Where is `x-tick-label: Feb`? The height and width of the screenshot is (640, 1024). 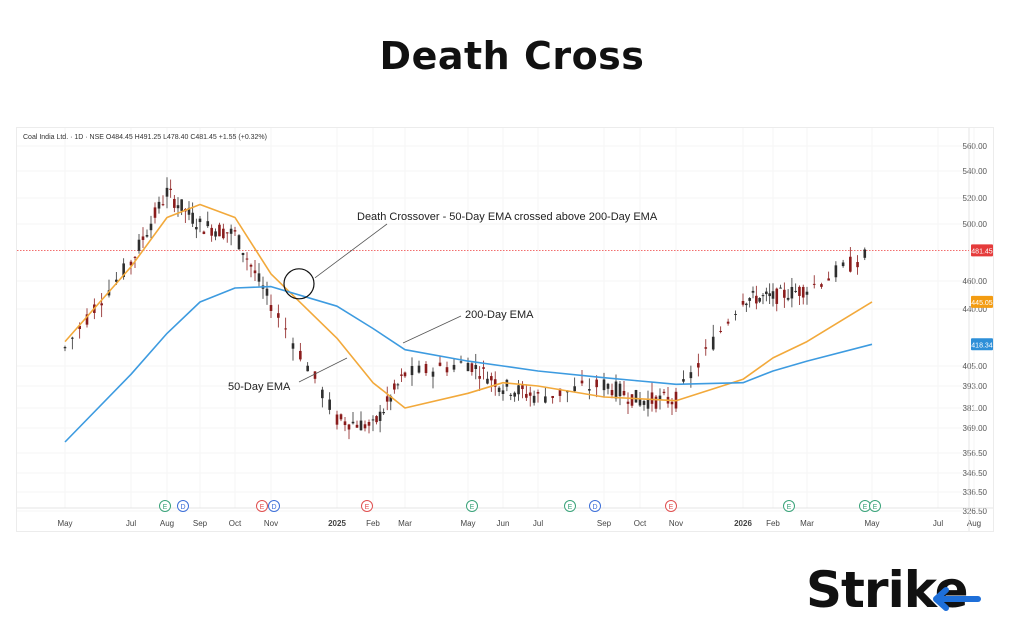
x-tick-label: Feb is located at coordinates (373, 523).